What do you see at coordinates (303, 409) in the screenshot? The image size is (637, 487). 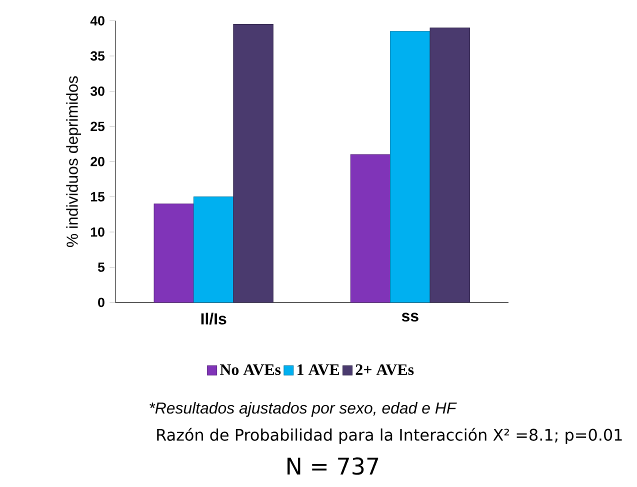 I see `text: *Resultados ajustados por sexo, edad e HF` at bounding box center [303, 409].